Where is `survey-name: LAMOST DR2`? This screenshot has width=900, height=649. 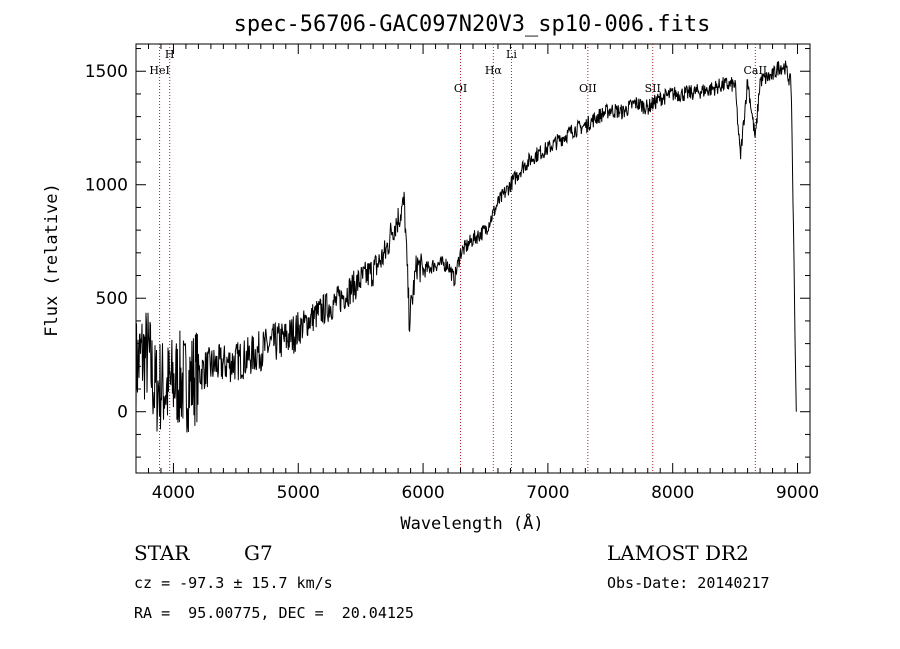
survey-name: LAMOST DR2 is located at coordinates (678, 553).